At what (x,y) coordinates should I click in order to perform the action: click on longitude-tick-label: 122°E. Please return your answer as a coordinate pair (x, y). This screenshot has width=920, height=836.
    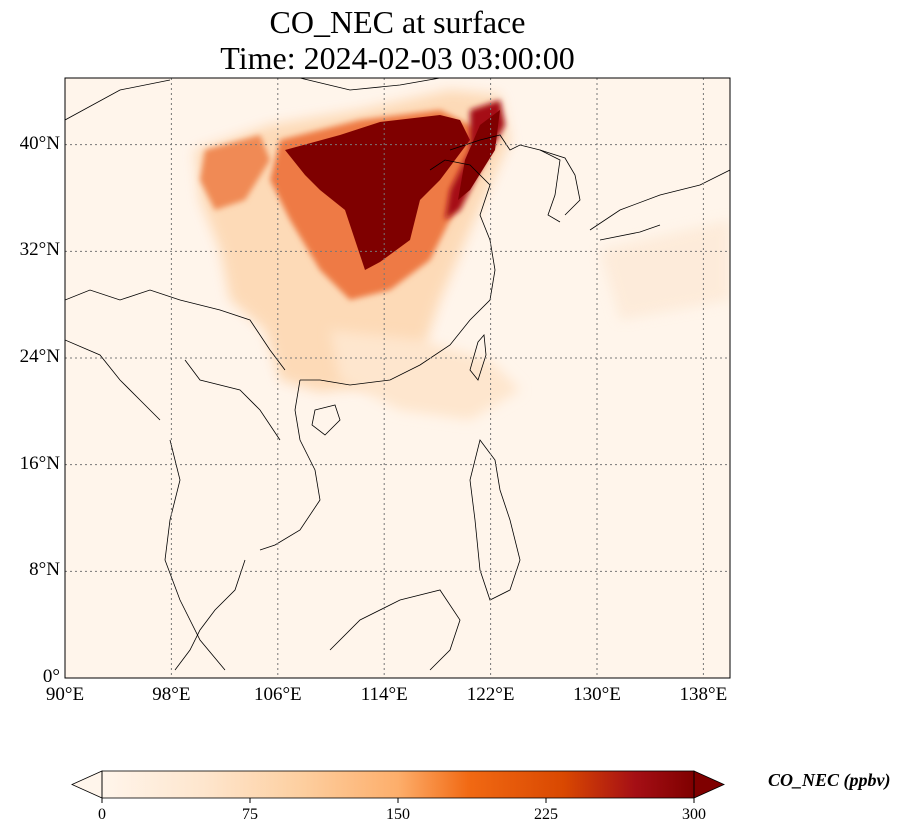
    Looking at the image, I should click on (490, 694).